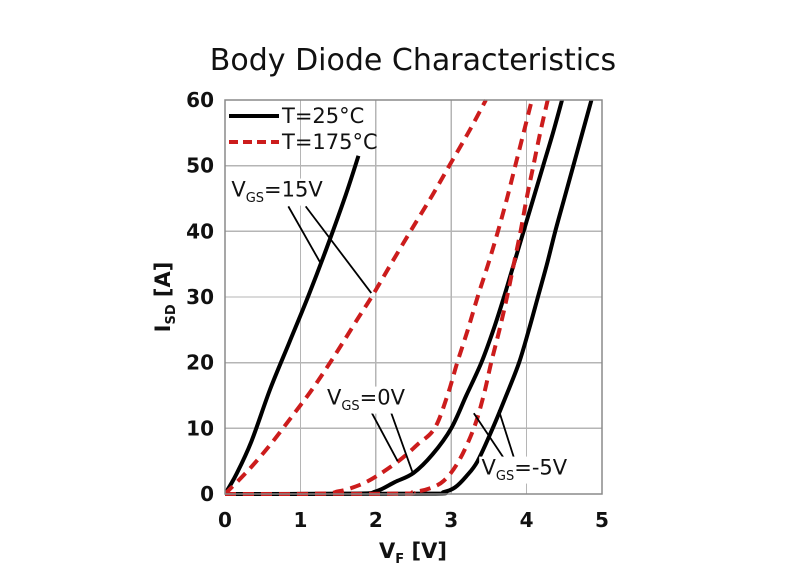 Image resolution: width=800 pixels, height=577 pixels. I want to click on y-axis-label: ISD [A], so click(165, 297).